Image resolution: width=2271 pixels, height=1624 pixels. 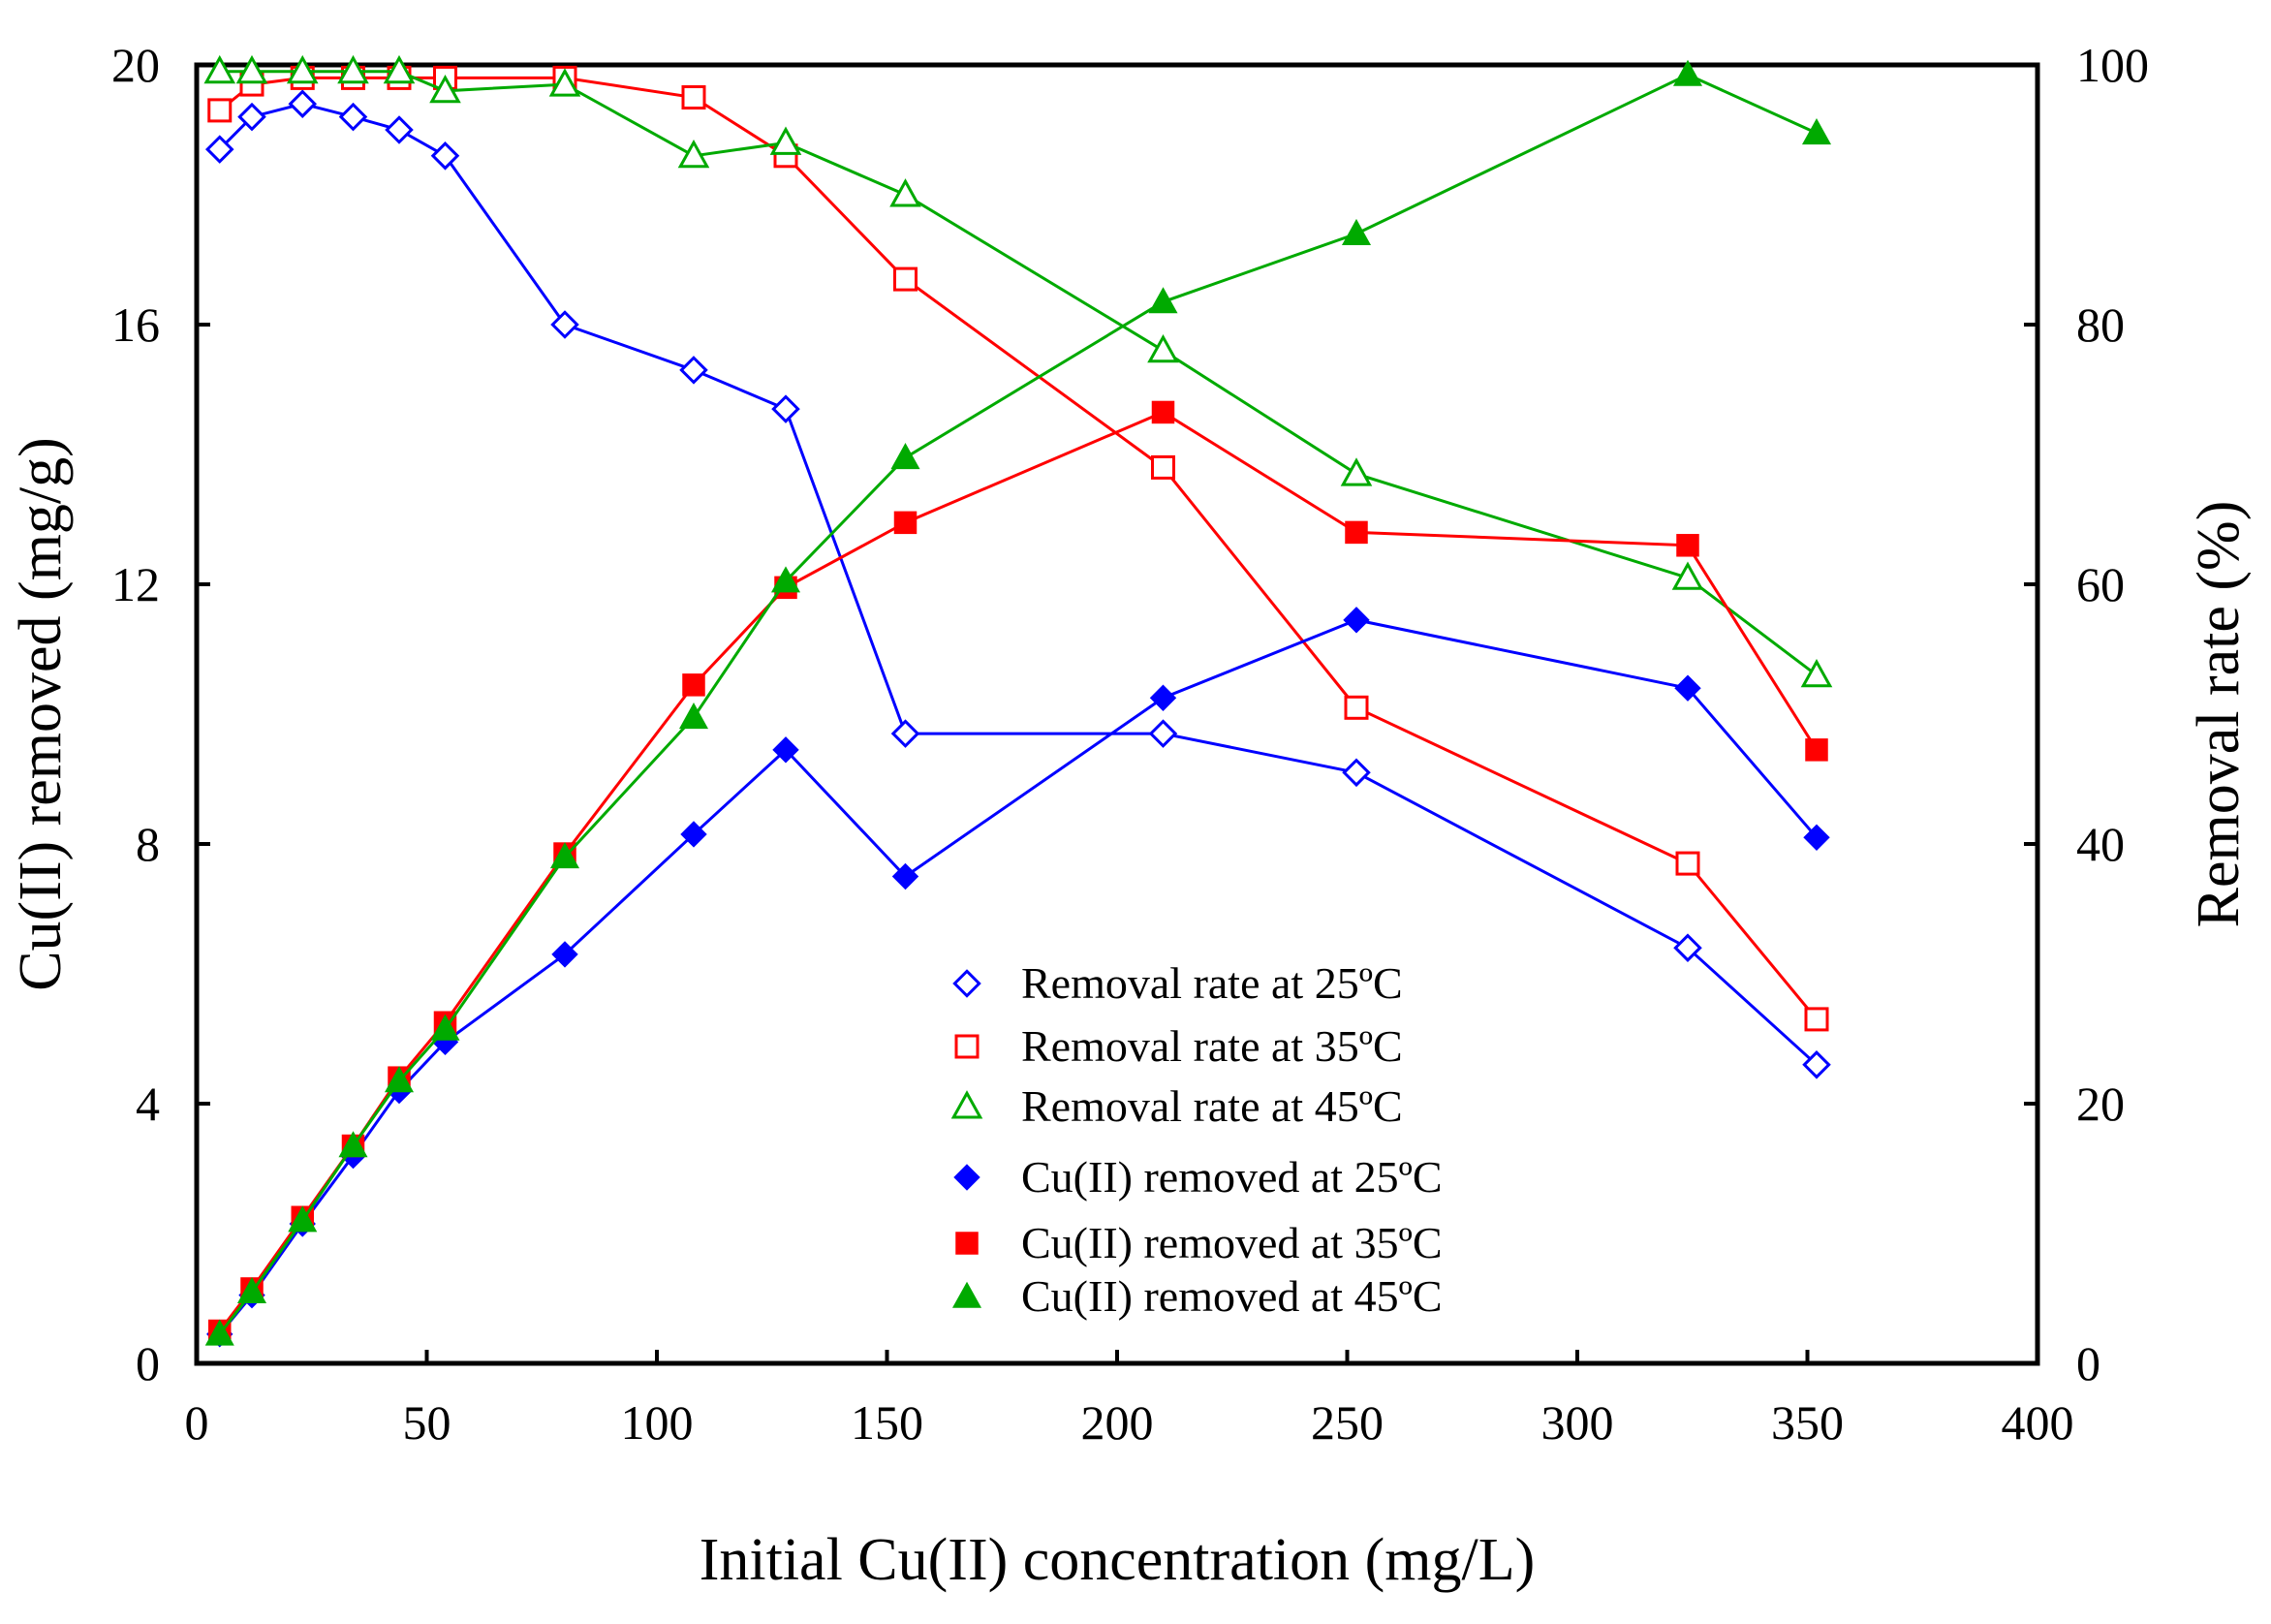 I want to click on x-tick-label: 150, so click(x=887, y=1423).